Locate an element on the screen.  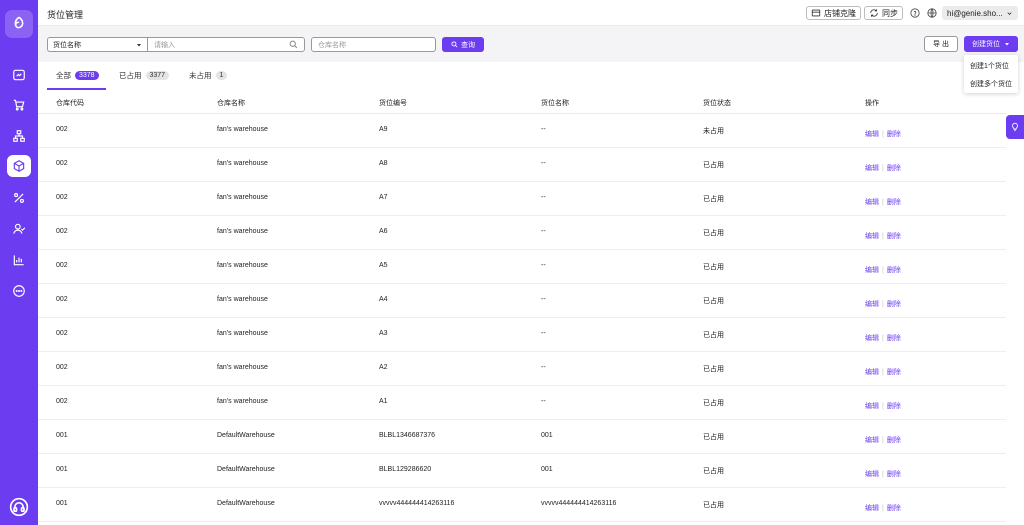
globe-icon is located at coordinates (932, 13).